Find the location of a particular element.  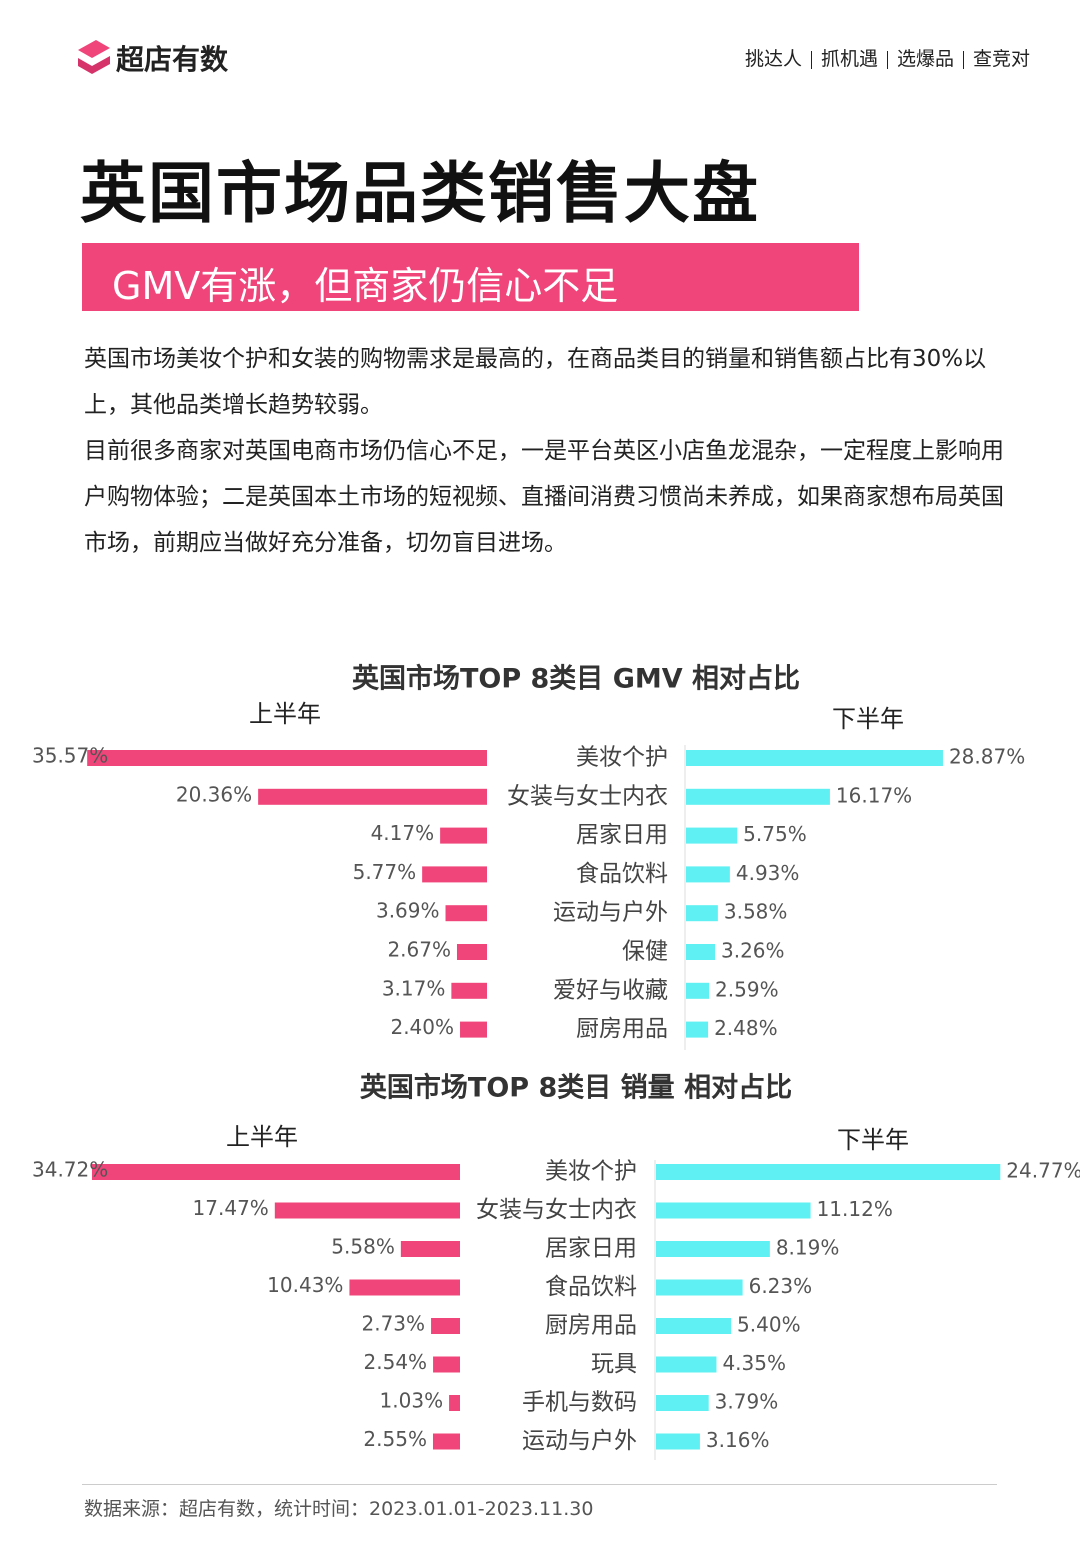

value-label: 2.73% is located at coordinates (394, 1324).